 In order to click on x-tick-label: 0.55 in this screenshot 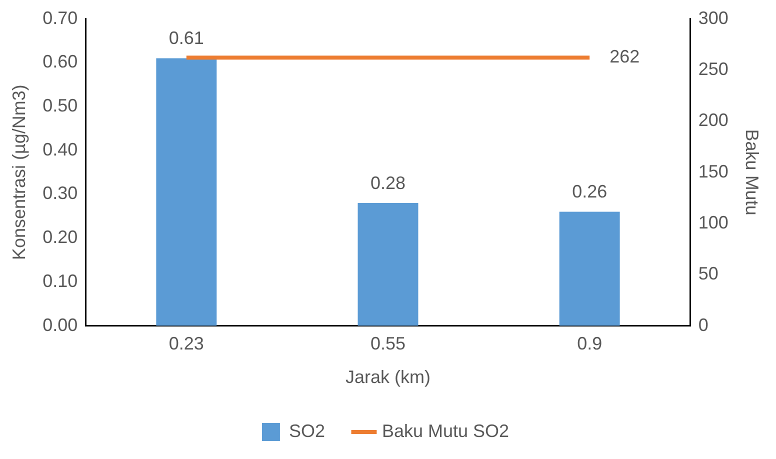, I will do `click(388, 344)`.